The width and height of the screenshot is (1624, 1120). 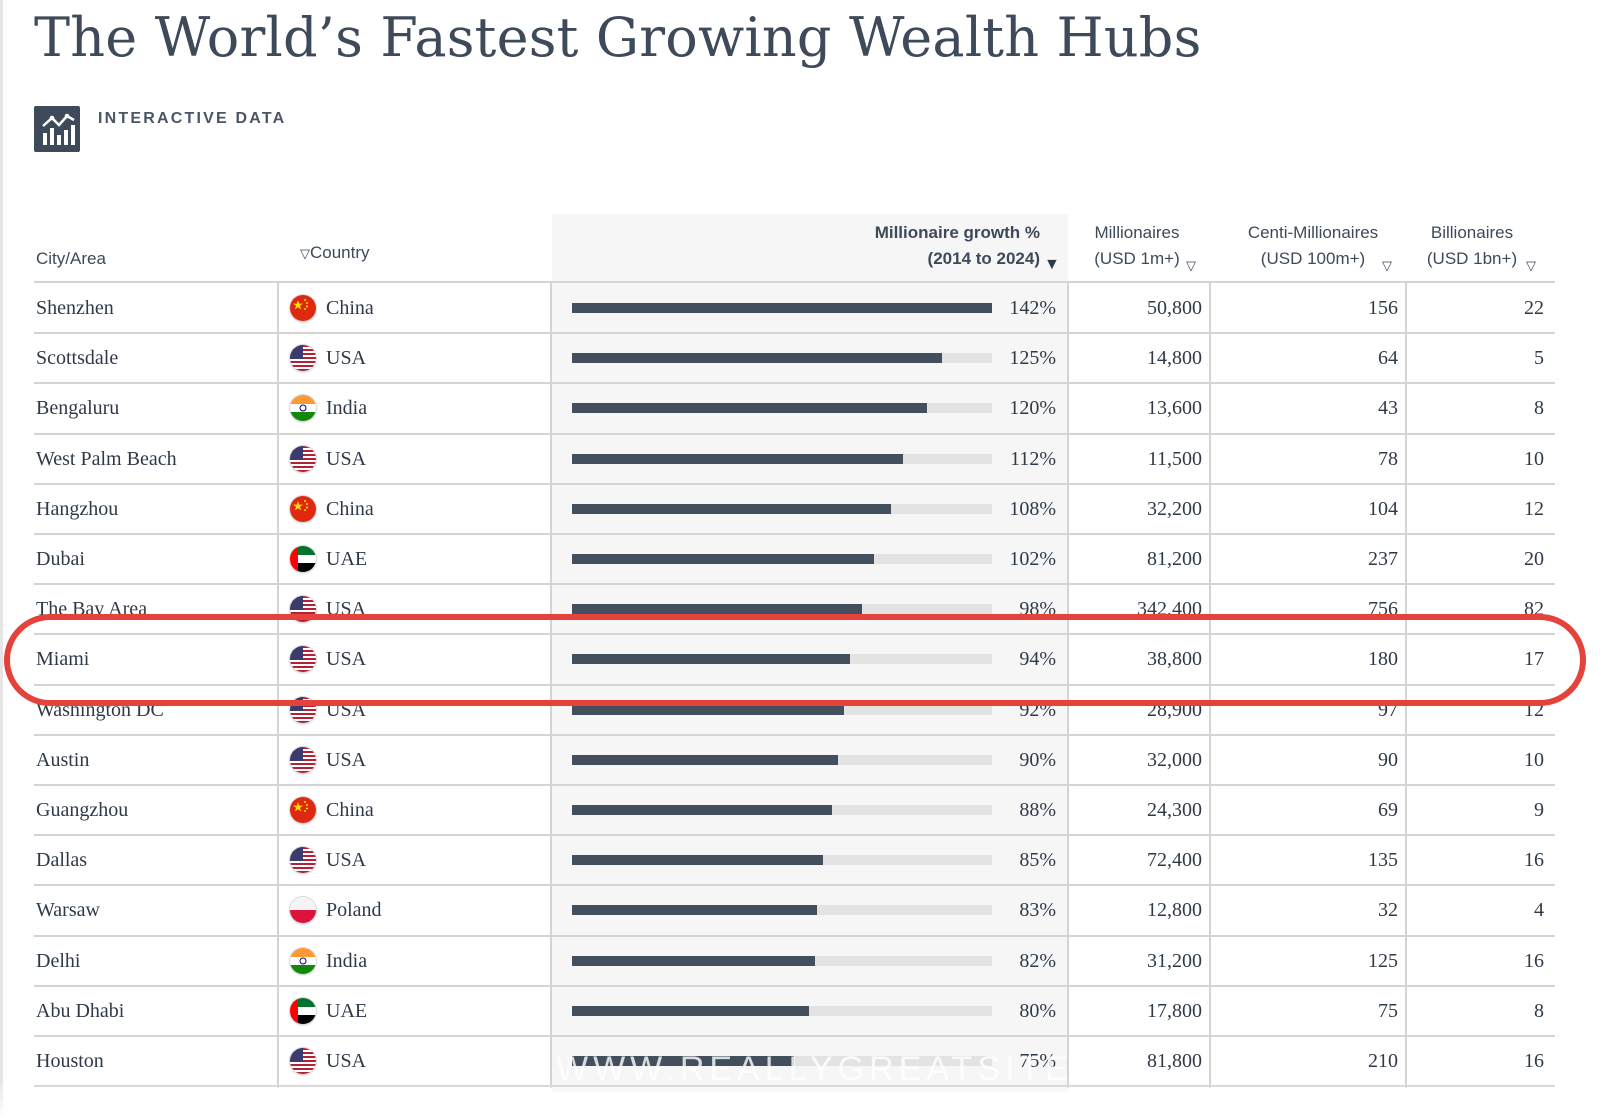 What do you see at coordinates (1174, 1011) in the screenshot?
I see `millionaires-value: 17,800` at bounding box center [1174, 1011].